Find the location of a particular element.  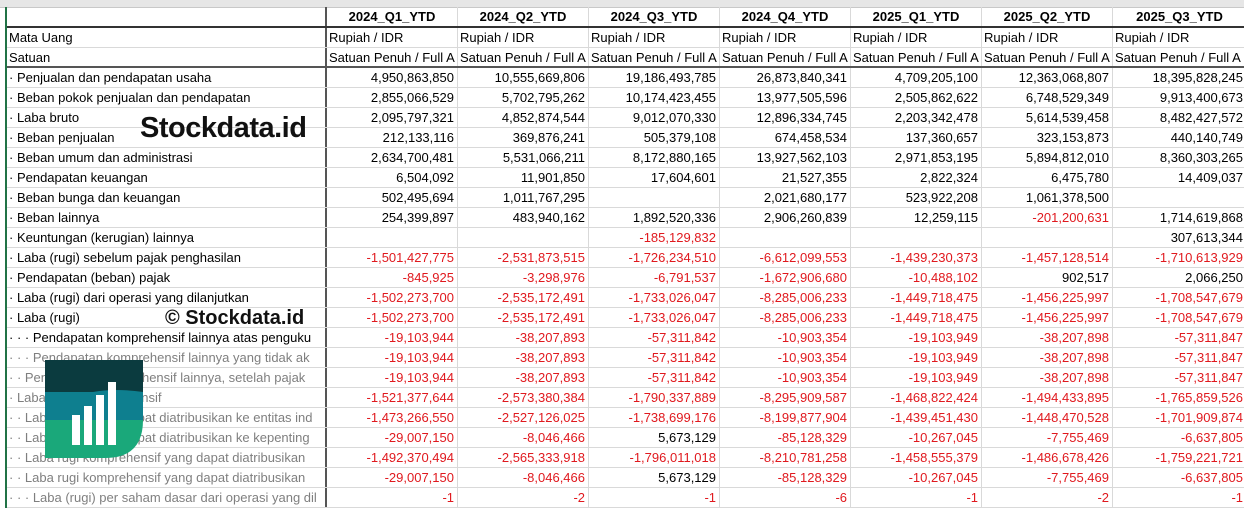

value-cell: 6,504,092 is located at coordinates (392, 177).